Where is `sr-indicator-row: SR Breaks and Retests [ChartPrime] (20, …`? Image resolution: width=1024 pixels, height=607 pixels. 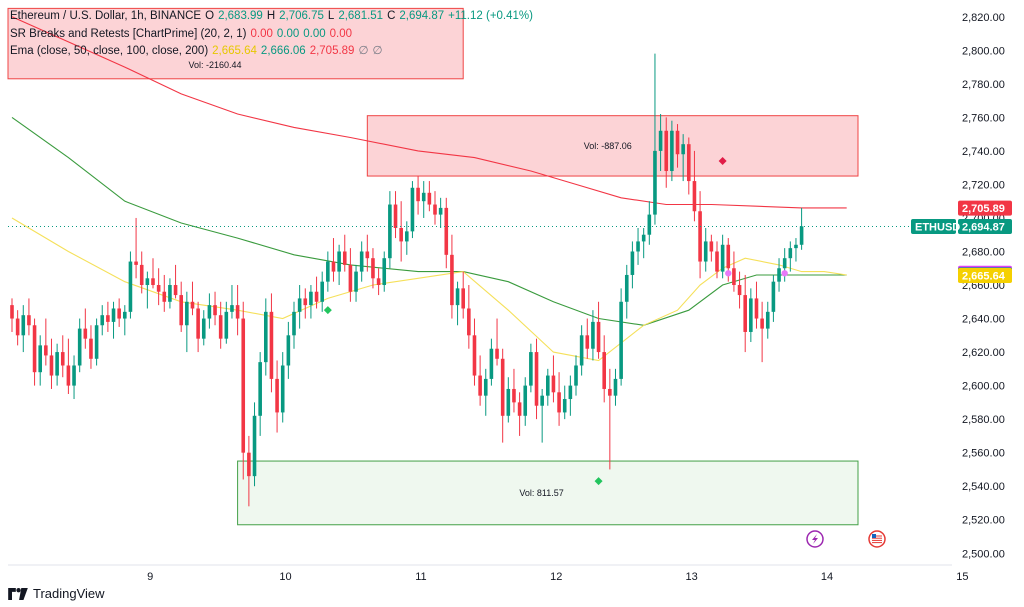 sr-indicator-row: SR Breaks and Retests [ChartPrime] (20, … is located at coordinates (271, 35).